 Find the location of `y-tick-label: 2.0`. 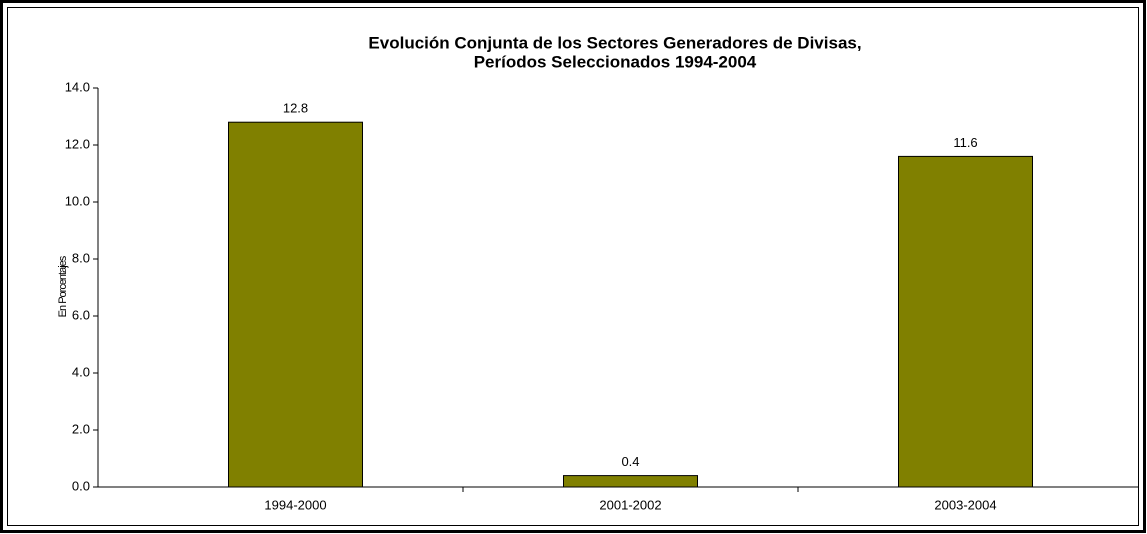

y-tick-label: 2.0 is located at coordinates (81, 428).